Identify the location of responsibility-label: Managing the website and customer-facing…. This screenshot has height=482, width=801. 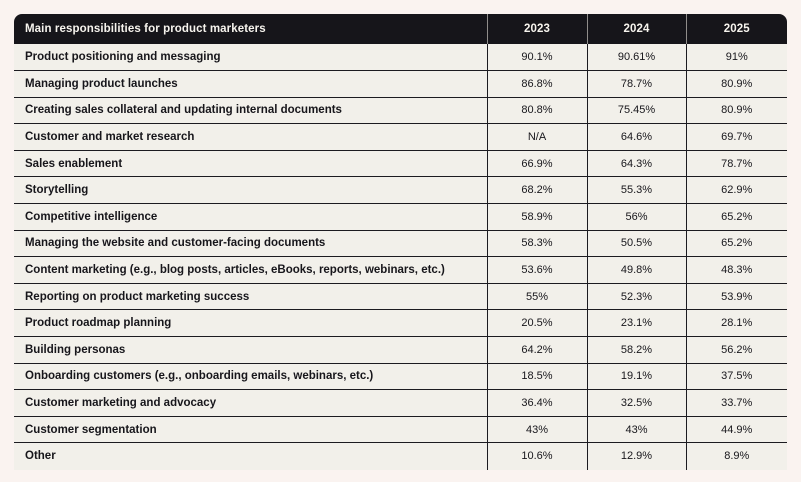
(250, 244).